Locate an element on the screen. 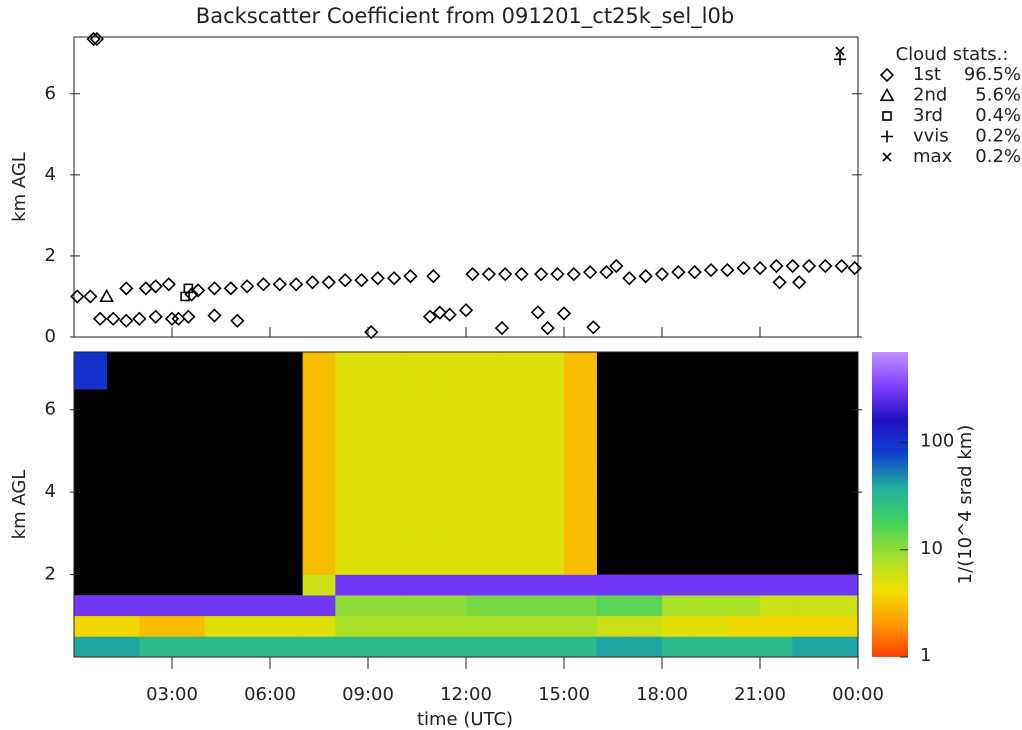  x-tick-label: 21:00 is located at coordinates (760, 694).